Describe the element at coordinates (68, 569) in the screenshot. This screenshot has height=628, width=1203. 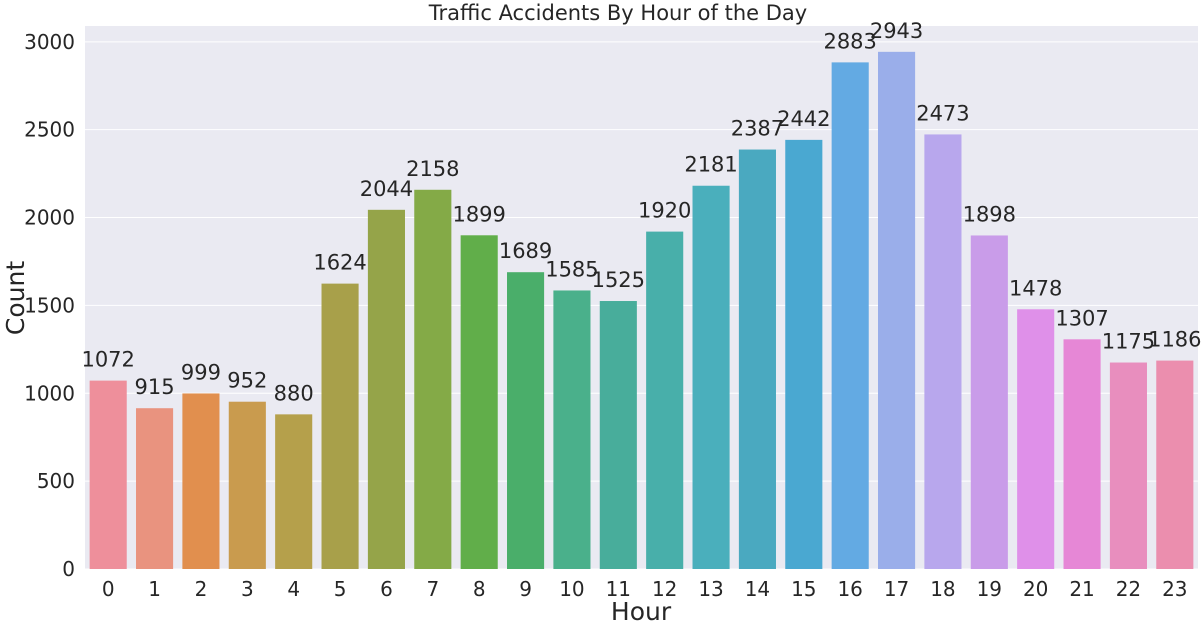
I see `y-tick-label: 0` at that location.